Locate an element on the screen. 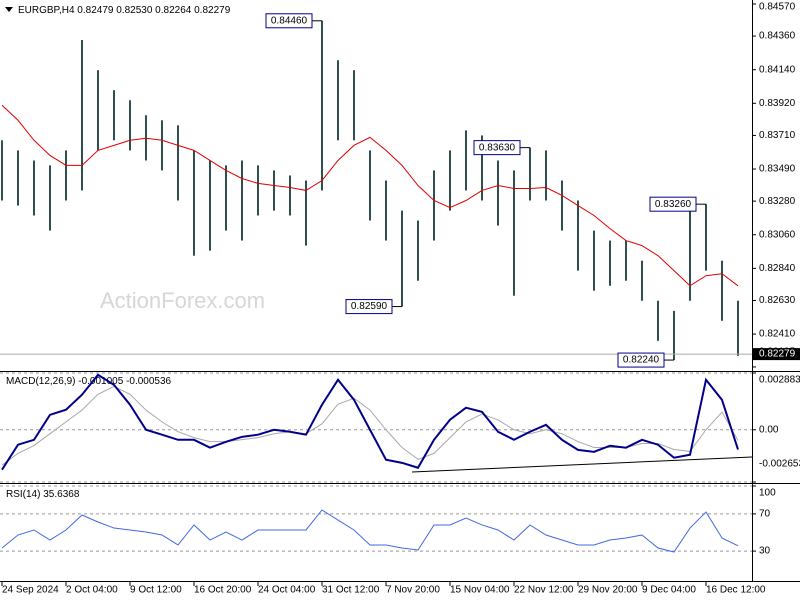 The image size is (800, 600). y-tick-label: 70 is located at coordinates (765, 514).